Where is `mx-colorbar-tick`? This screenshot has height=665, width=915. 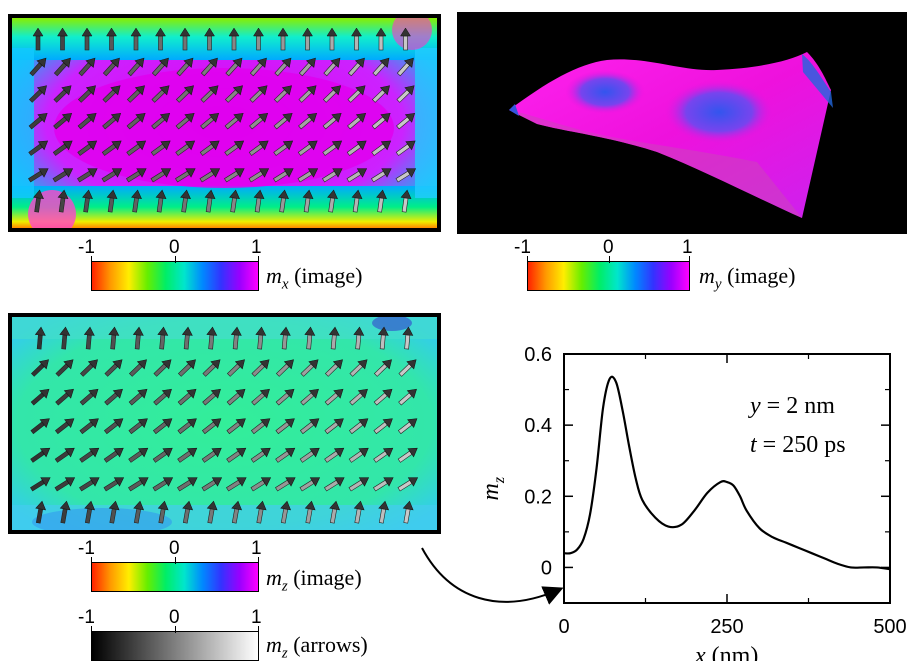 mx-colorbar-tick is located at coordinates (258, 259).